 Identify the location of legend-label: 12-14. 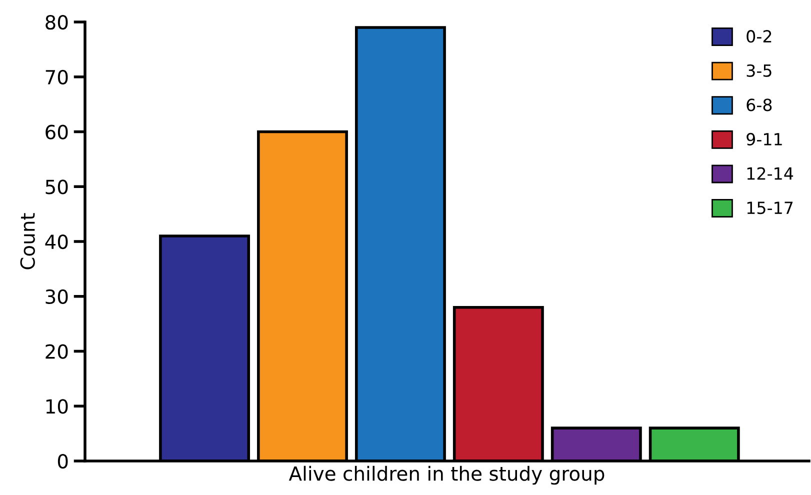
(770, 173).